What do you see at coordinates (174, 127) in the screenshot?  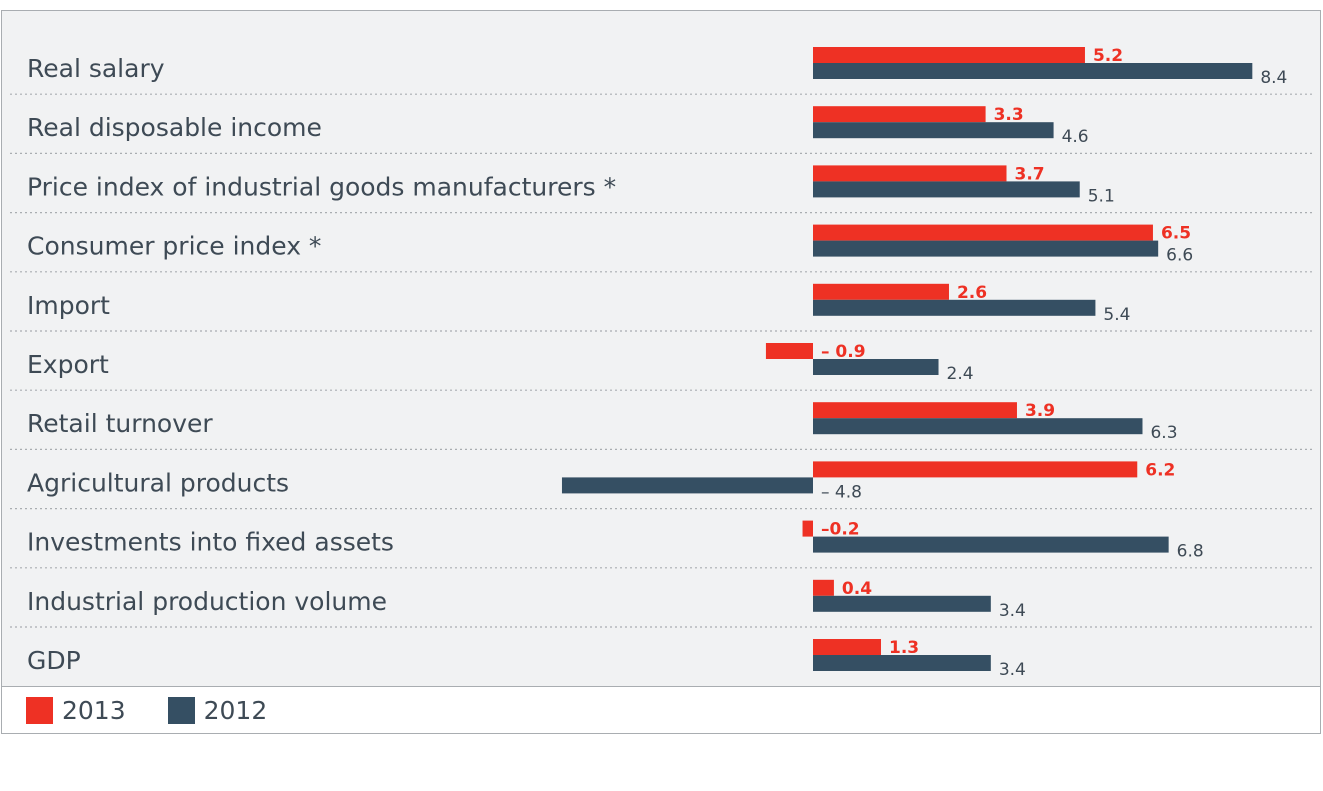 I see `category-label: Real disposable income` at bounding box center [174, 127].